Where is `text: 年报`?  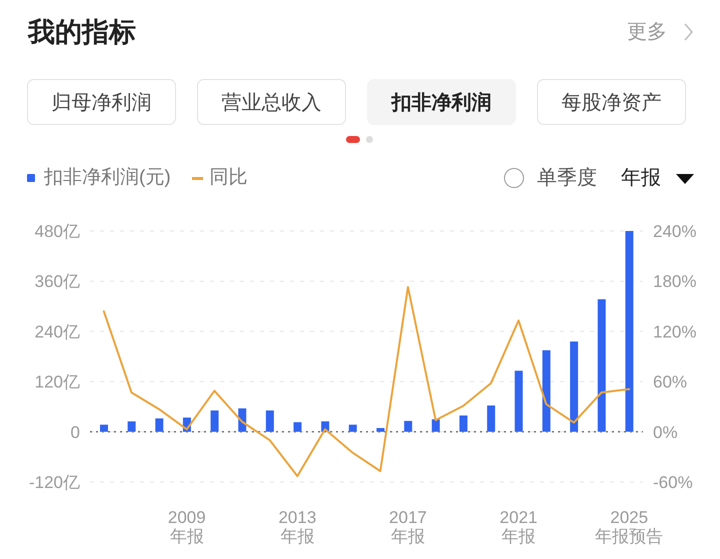 text: 年报 is located at coordinates (641, 178).